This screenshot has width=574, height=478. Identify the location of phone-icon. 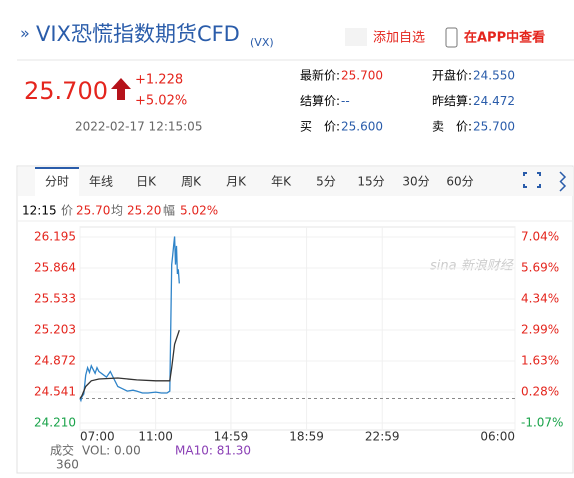
(451, 37).